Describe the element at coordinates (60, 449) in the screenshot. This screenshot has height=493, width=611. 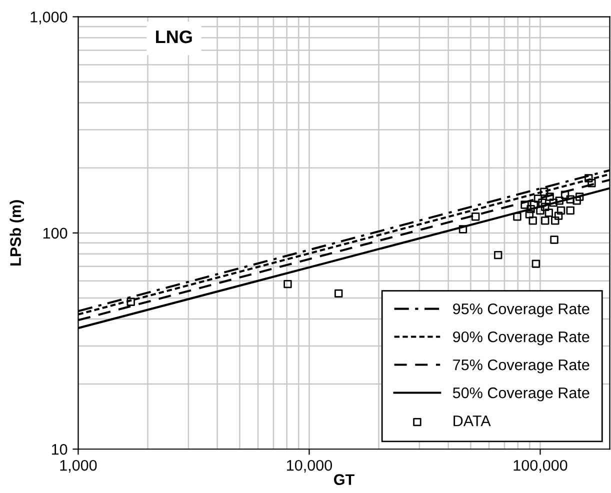
I see `y-tick-label: 10` at that location.